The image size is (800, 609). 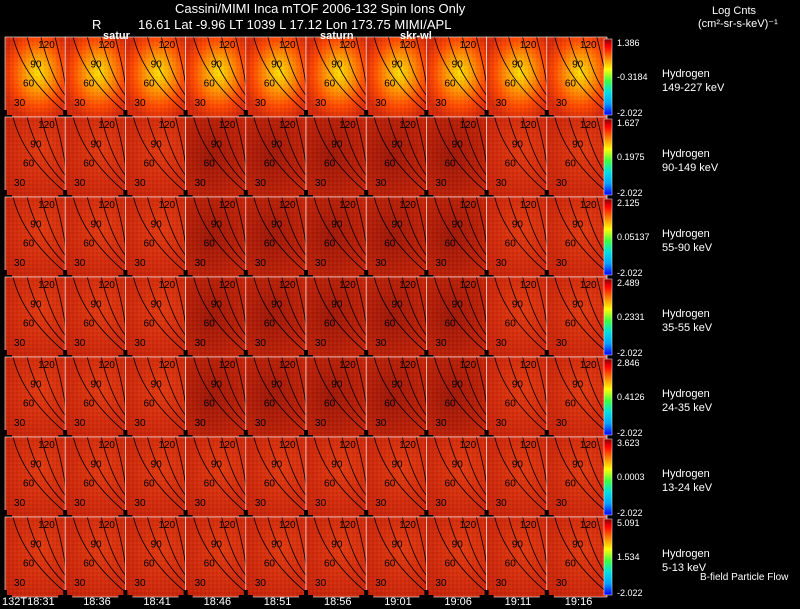 I want to click on colorbar, so click(x=608, y=397).